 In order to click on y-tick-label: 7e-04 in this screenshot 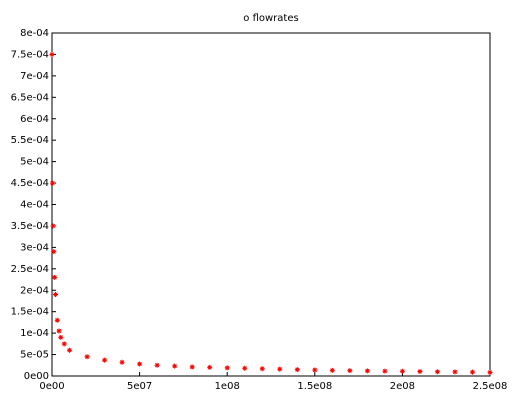, I will do `click(34, 76)`.